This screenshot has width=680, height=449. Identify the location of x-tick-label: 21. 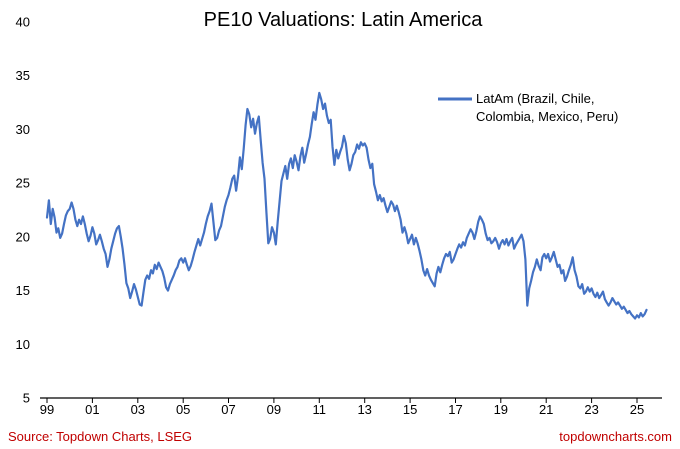
(546, 409).